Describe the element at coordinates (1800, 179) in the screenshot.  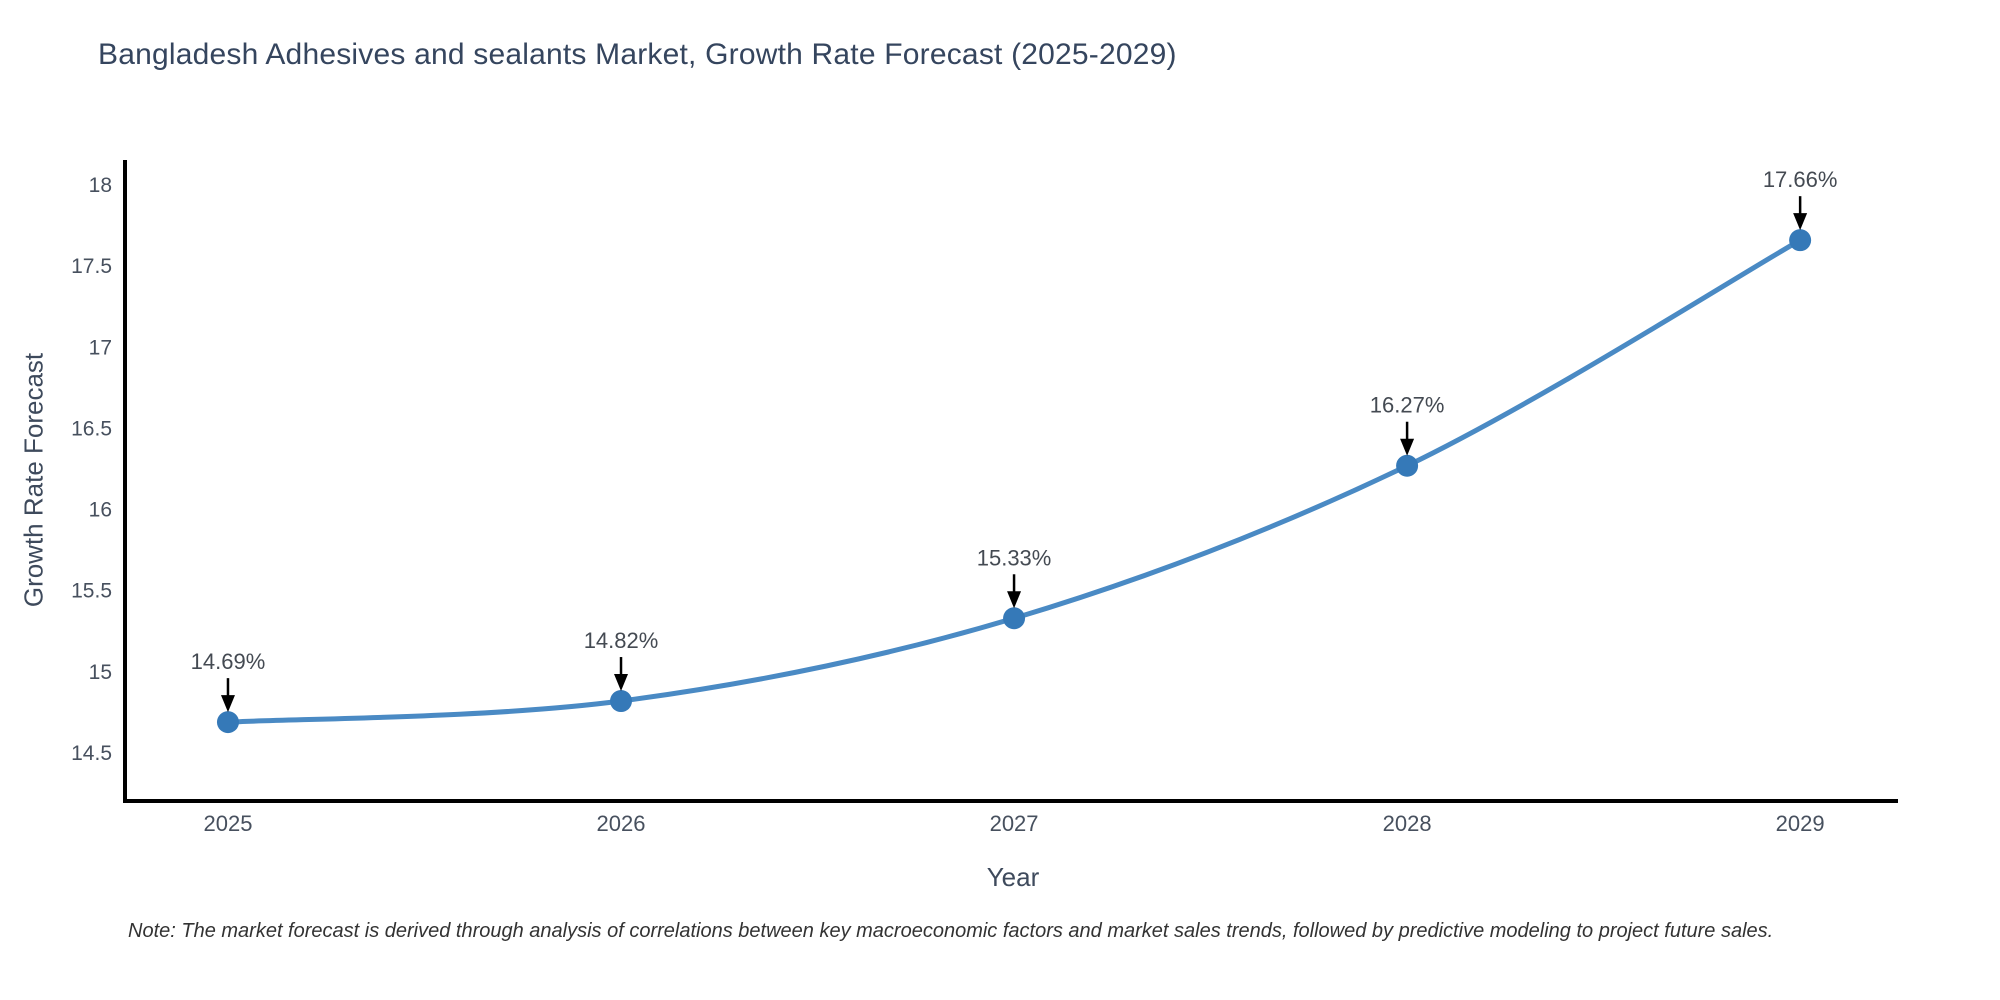
I see `annotation-label: 17.66%` at that location.